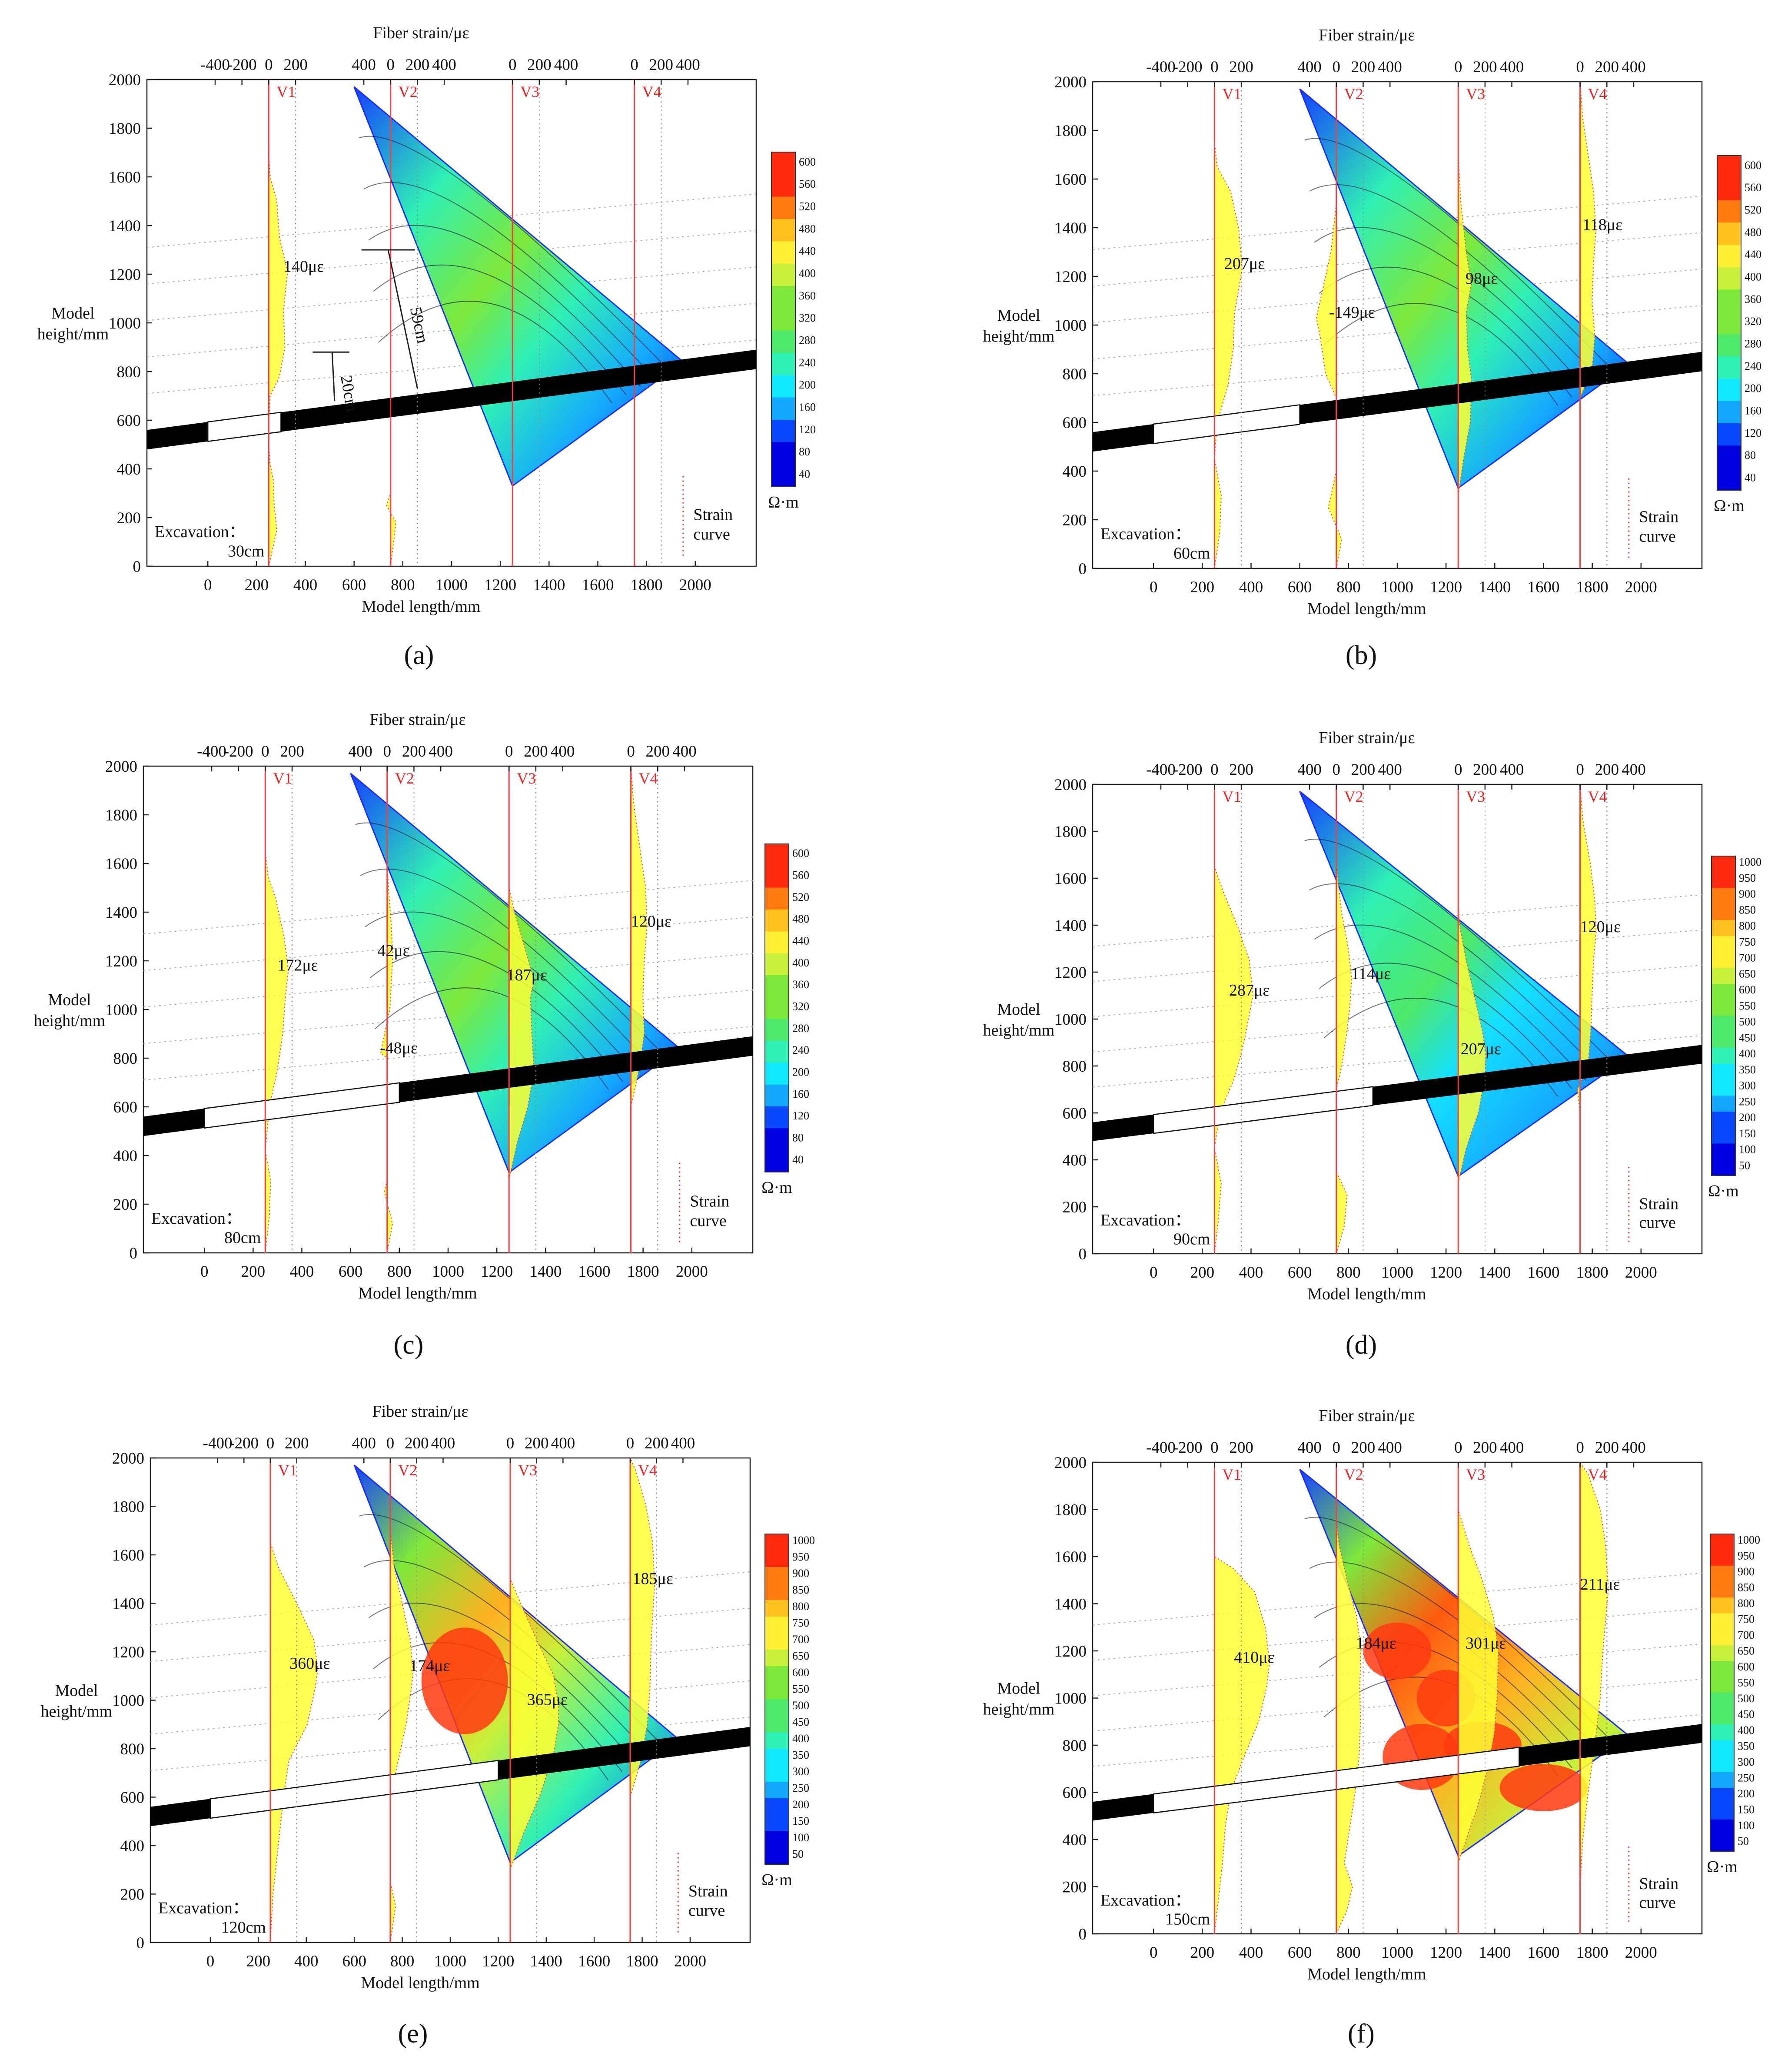  What do you see at coordinates (1352, 312) in the screenshot?
I see `peak-annotation: -149με` at bounding box center [1352, 312].